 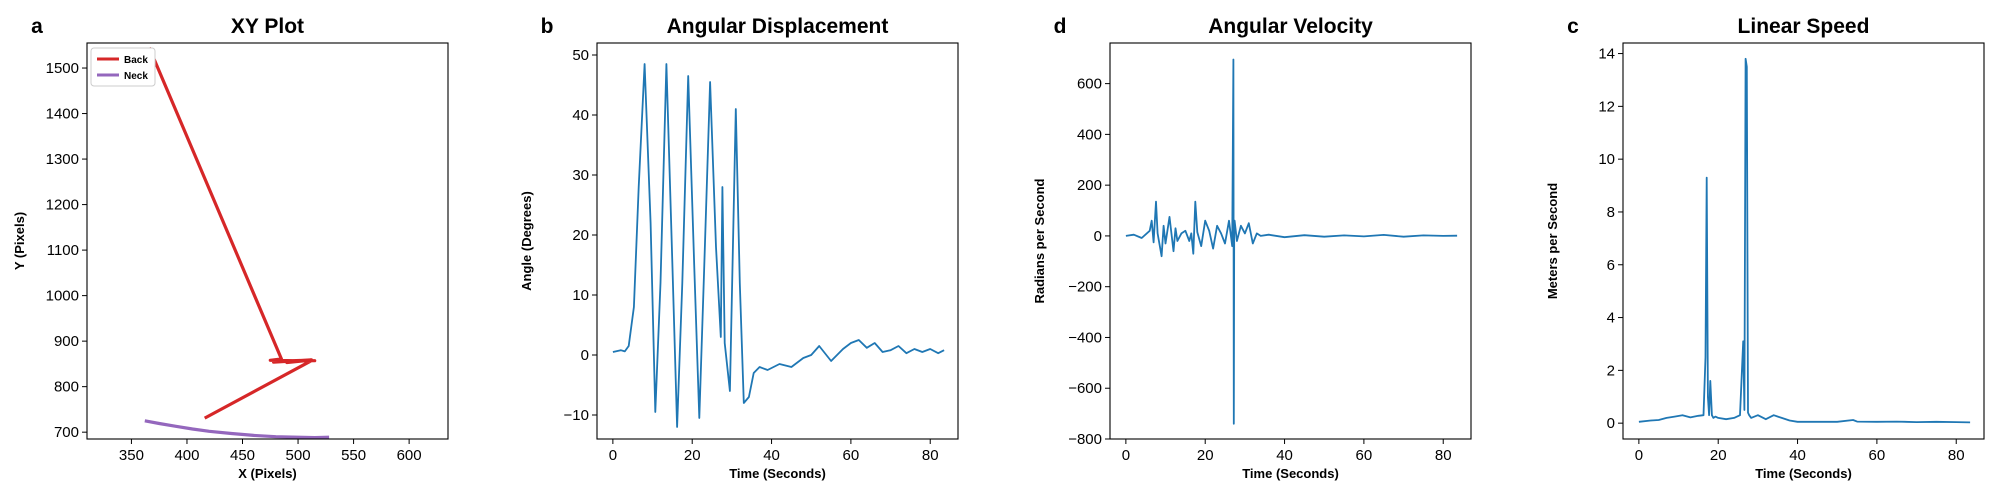 I want to click on series-line-neck, so click(x=237, y=429).